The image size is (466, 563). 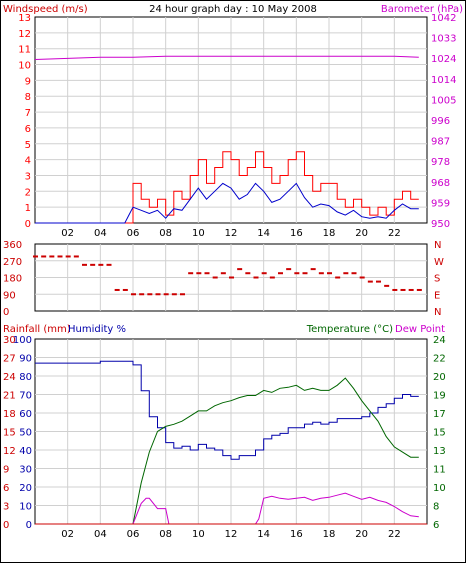 I want to click on rain-y-tick-label: 15, so click(x=9, y=433).